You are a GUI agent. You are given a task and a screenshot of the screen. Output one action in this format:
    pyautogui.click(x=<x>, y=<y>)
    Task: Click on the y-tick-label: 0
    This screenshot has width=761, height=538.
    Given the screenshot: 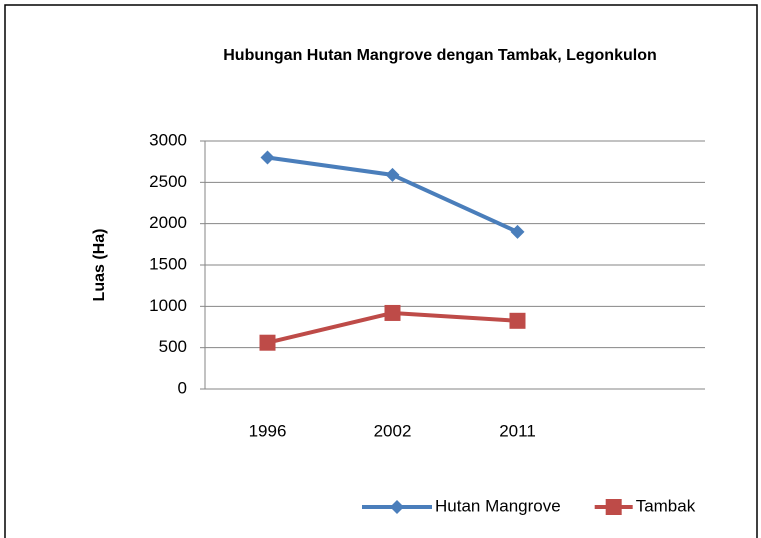 What is the action you would take?
    pyautogui.click(x=182, y=387)
    